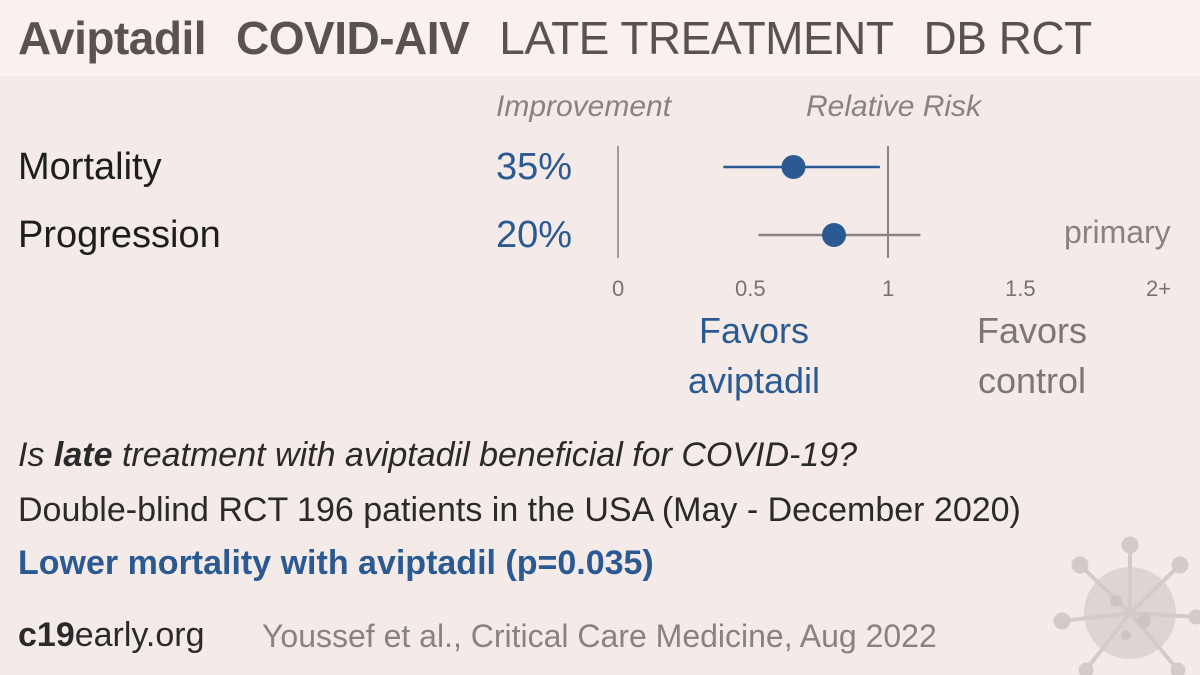 This screenshot has height=675, width=1200. I want to click on point-estimate-progression, so click(834, 235).